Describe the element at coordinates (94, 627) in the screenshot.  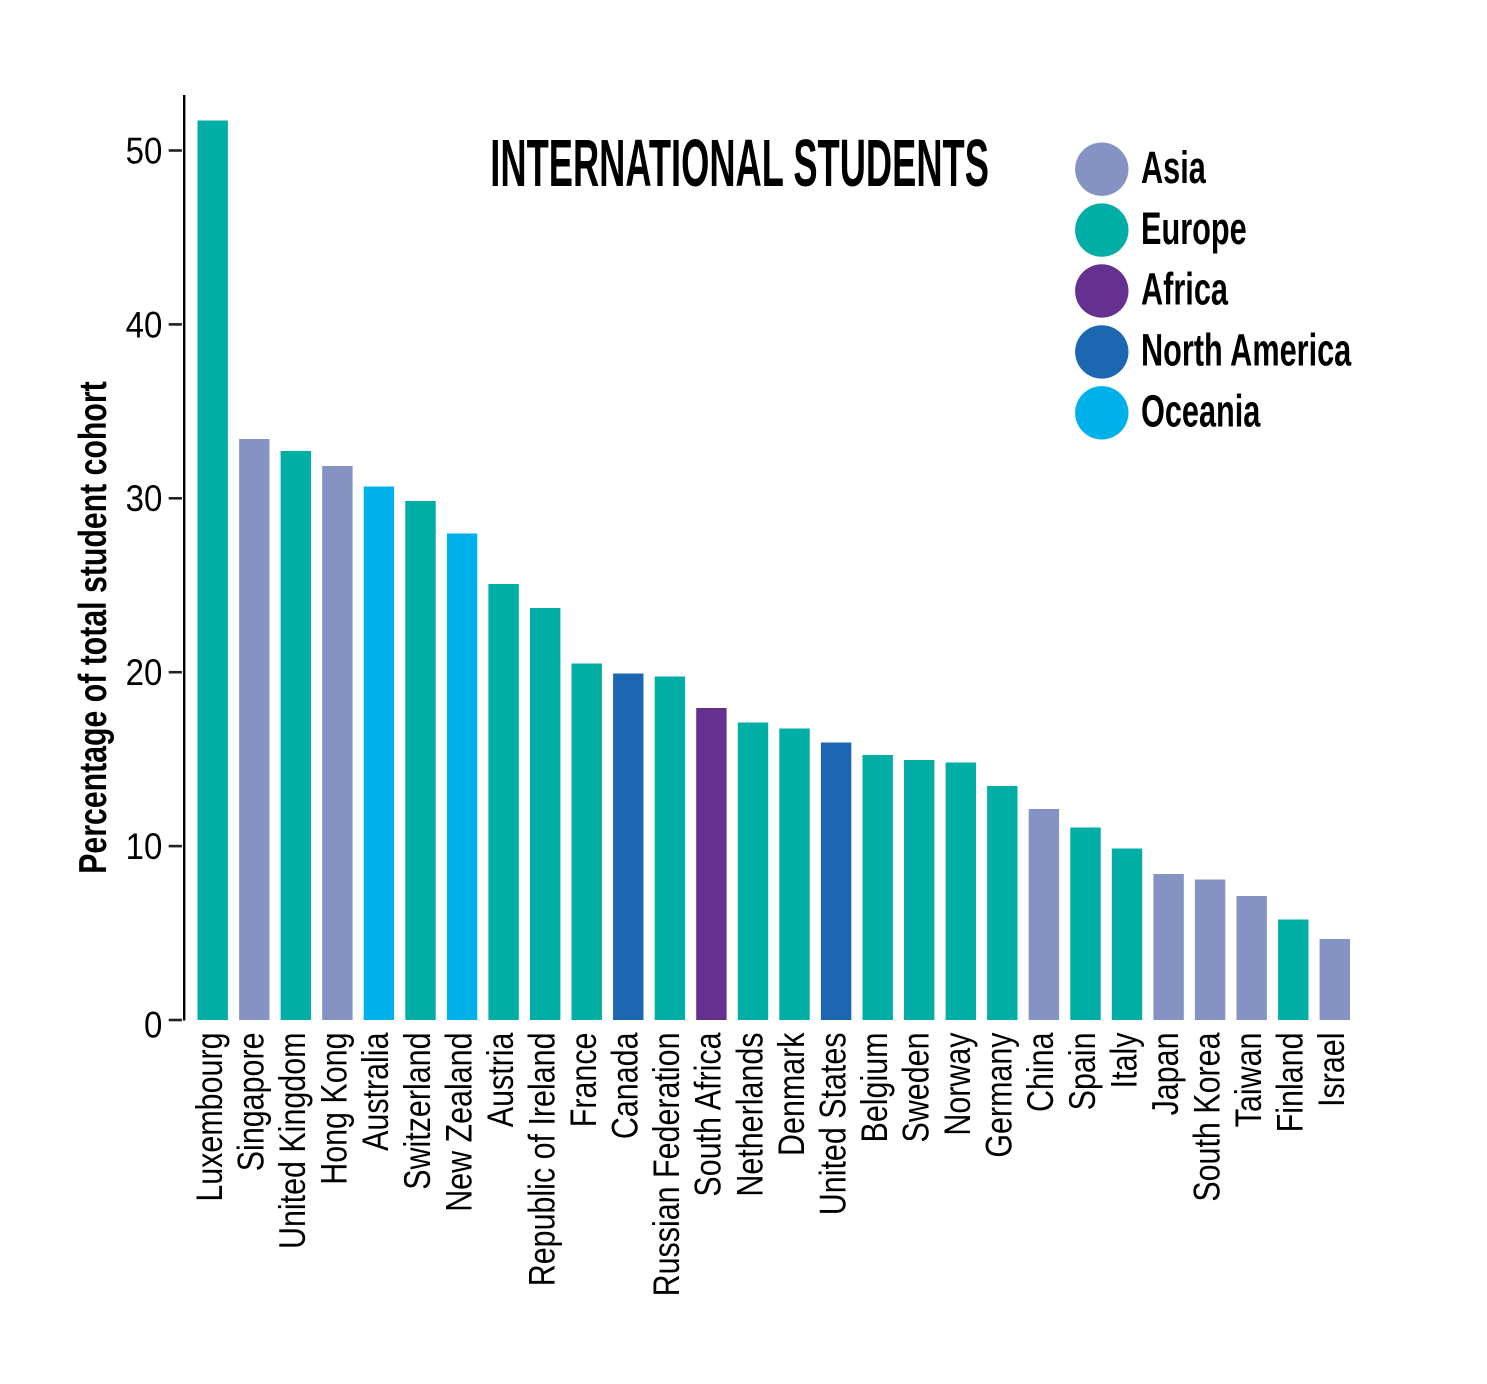
I see `svg-text:Percentage of total student co: Percentage of total student cohort` at that location.